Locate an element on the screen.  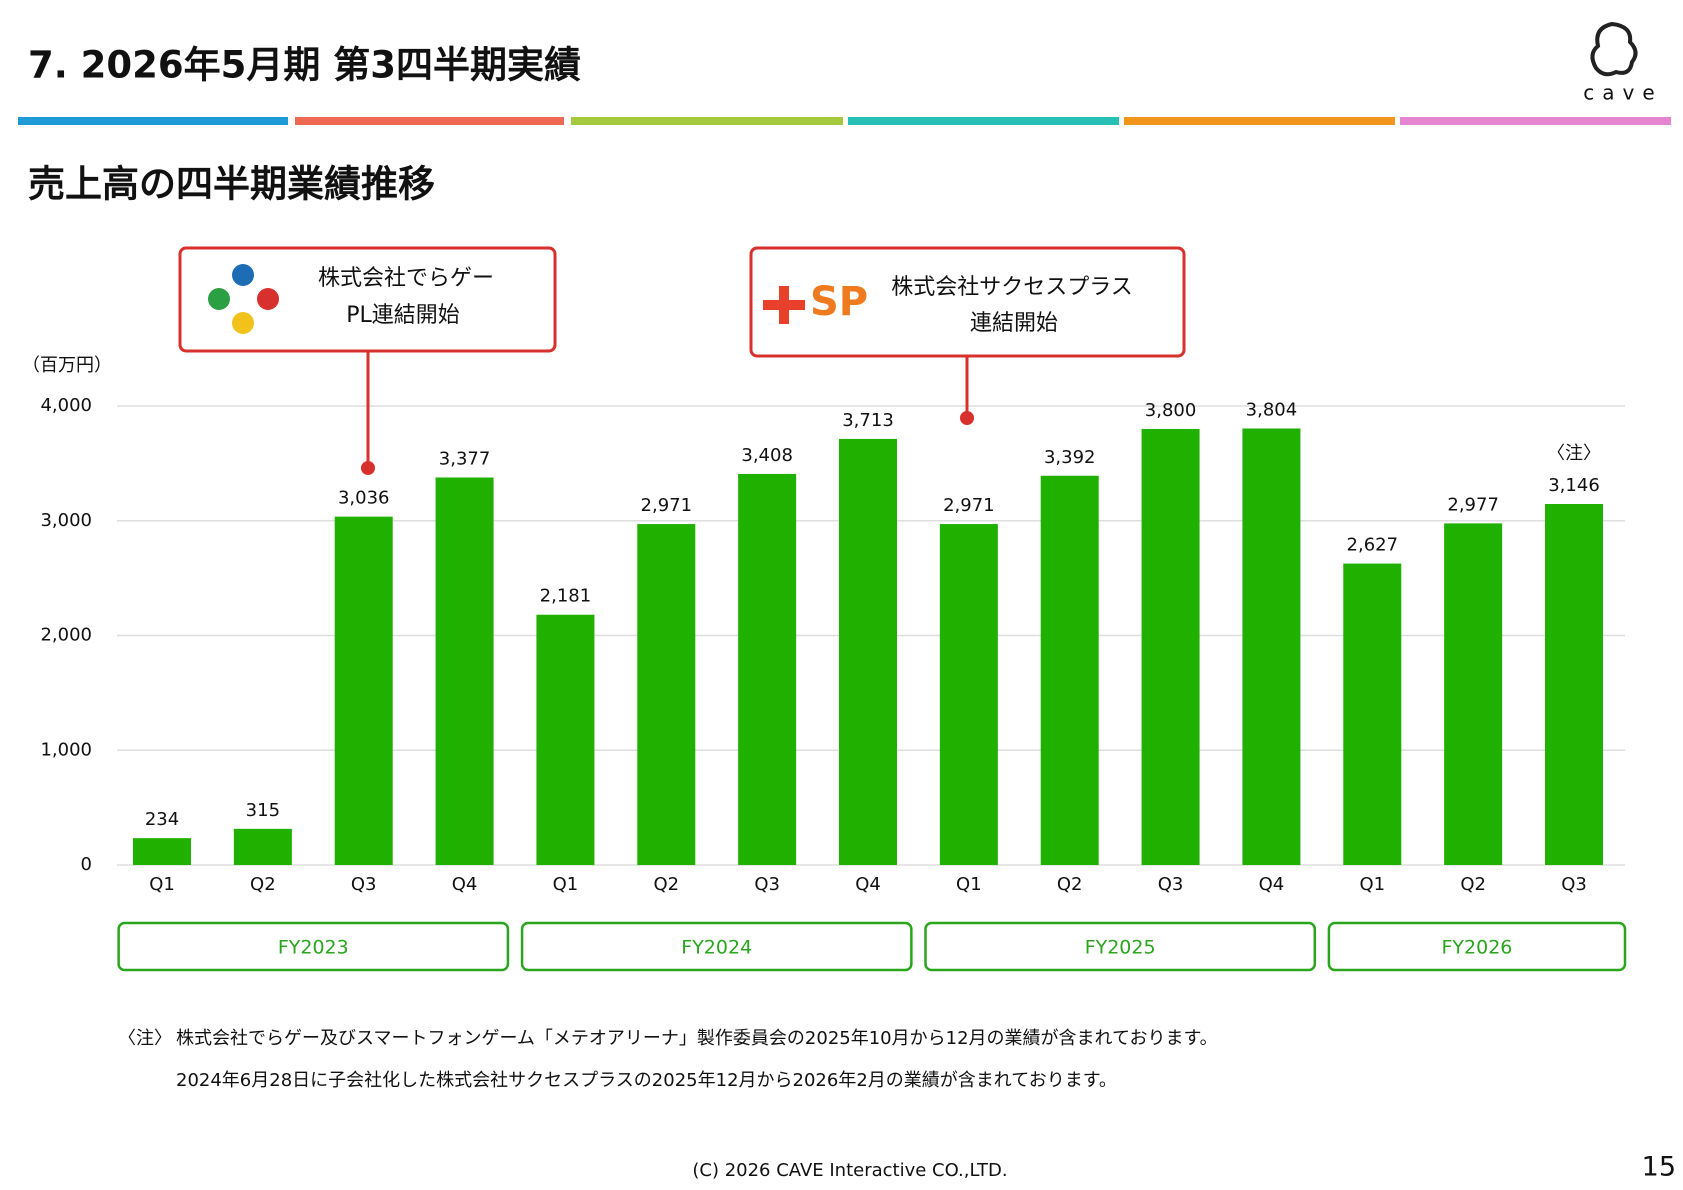
footnote-marker: 〈注〉 is located at coordinates (145, 1038).